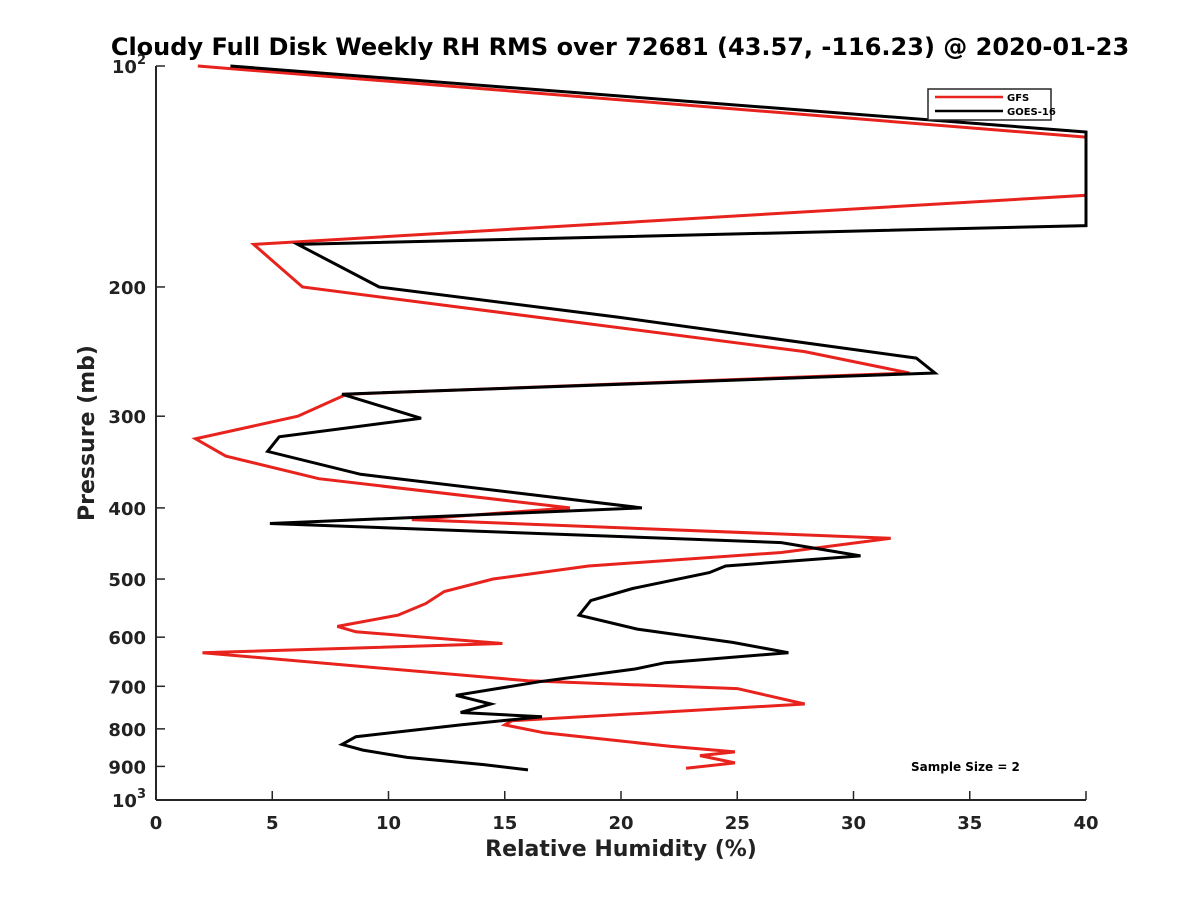 This screenshot has width=1200, height=900. What do you see at coordinates (127, 767) in the screenshot?
I see `y-tick-label: 900` at bounding box center [127, 767].